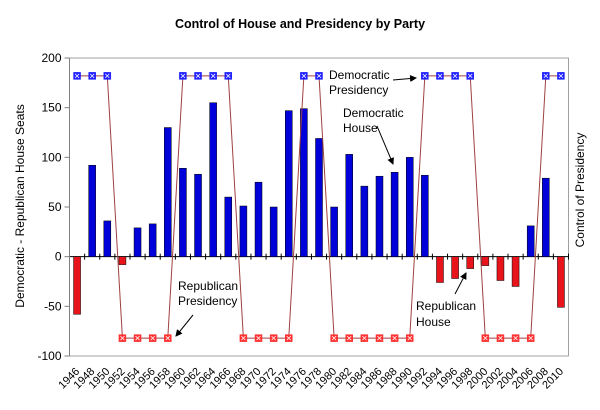 Image resolution: width=600 pixels, height=410 pixels. Describe the element at coordinates (20, 205) in the screenshot. I see `y-axis-label: Democratic - Republican House Seats` at that location.